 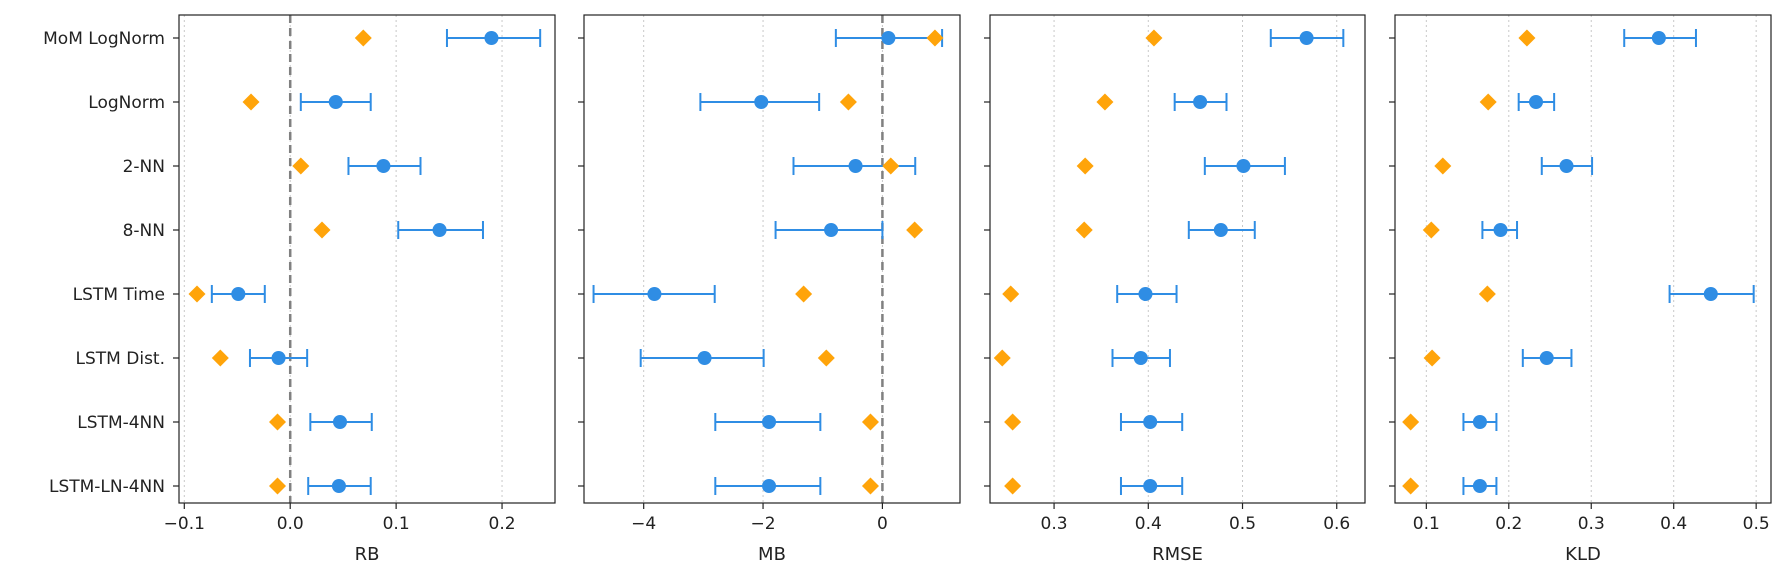 What do you see at coordinates (119, 295) in the screenshot?
I see `y-tick-label: LSTM Time` at bounding box center [119, 295].